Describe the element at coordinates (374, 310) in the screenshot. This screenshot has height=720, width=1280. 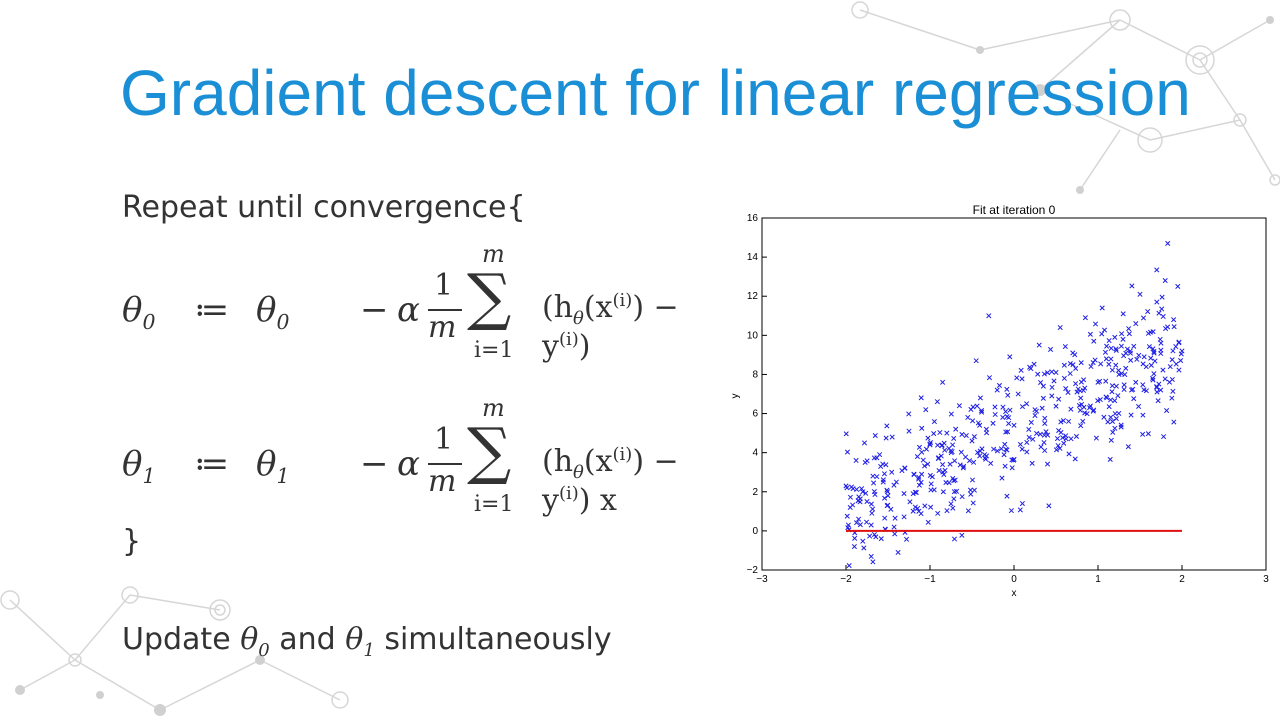
I see `eq0-minus: −` at that location.